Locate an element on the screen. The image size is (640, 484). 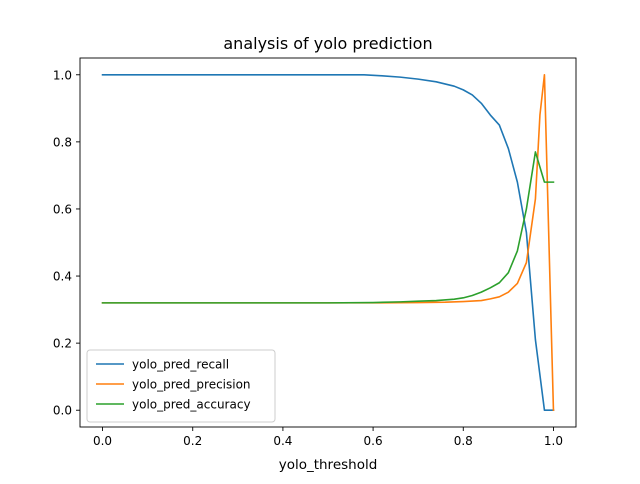
chart-title: analysis of yolo prediction is located at coordinates (327, 43).